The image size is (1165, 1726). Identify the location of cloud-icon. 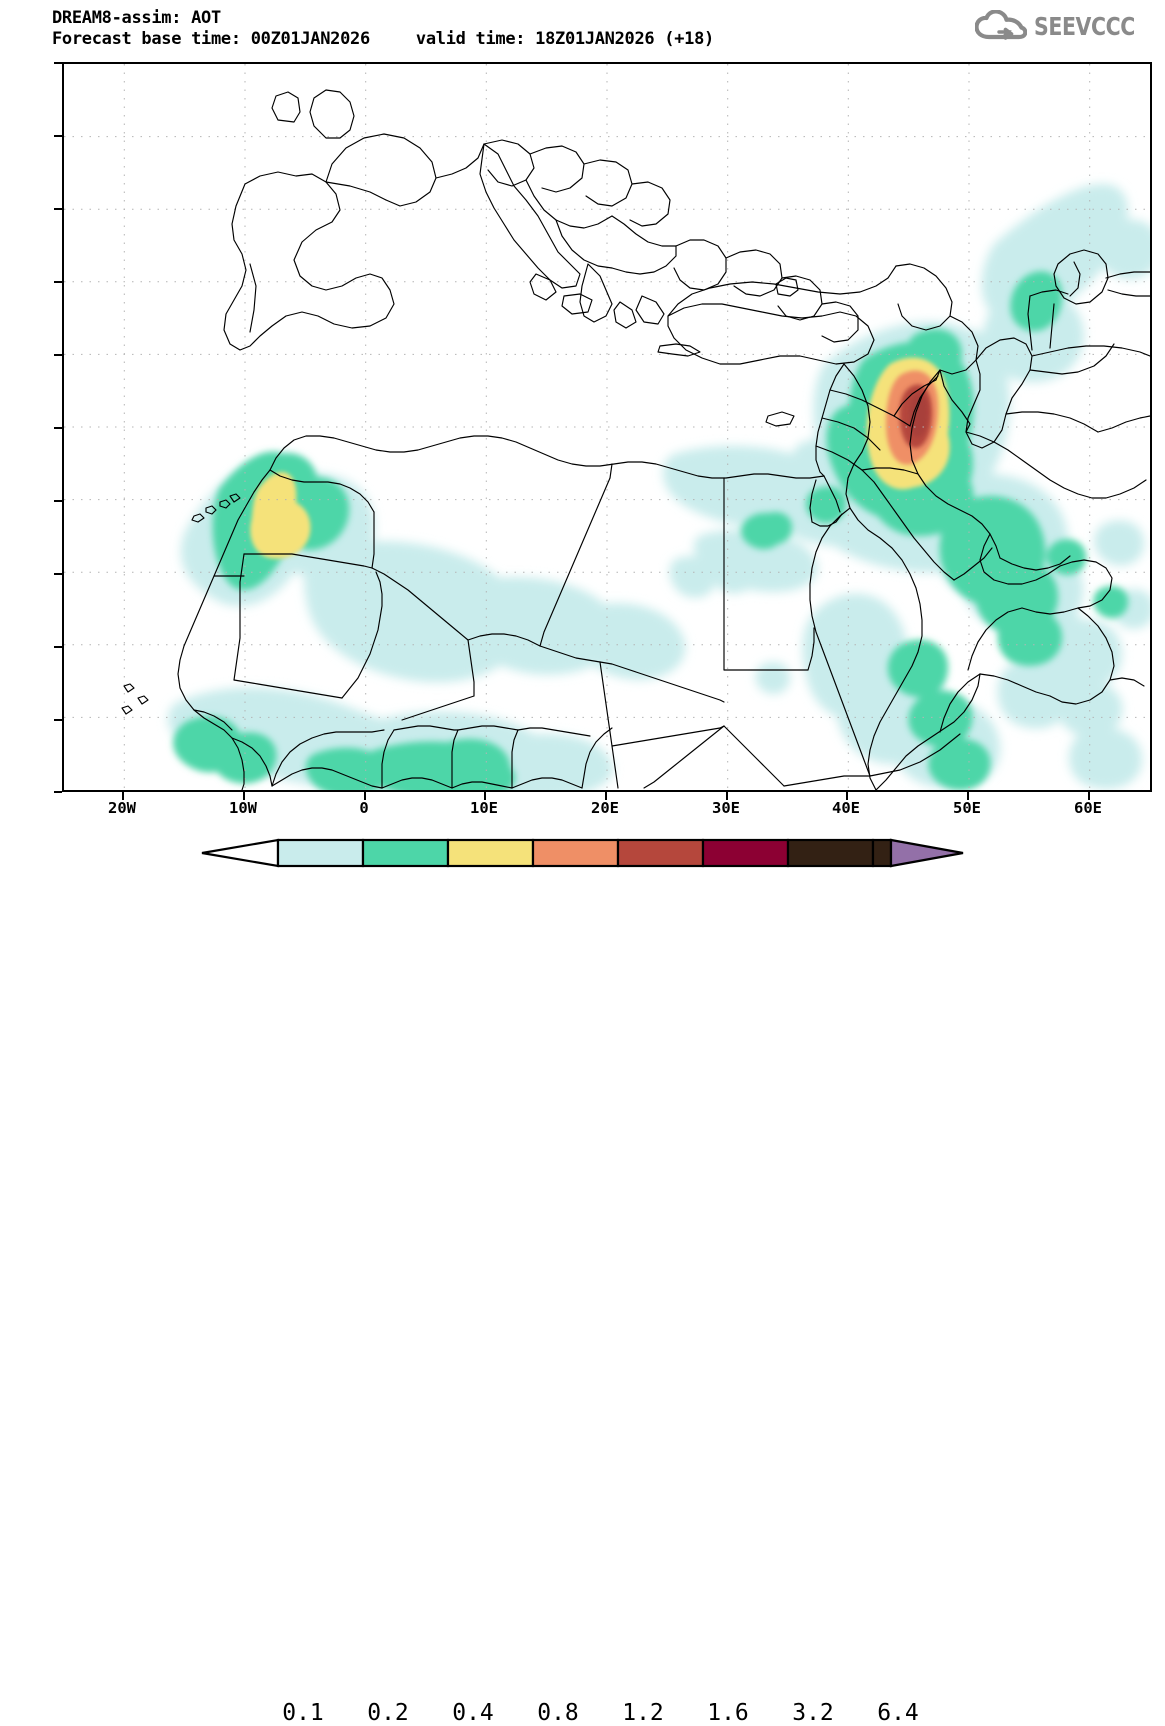
(1000, 25).